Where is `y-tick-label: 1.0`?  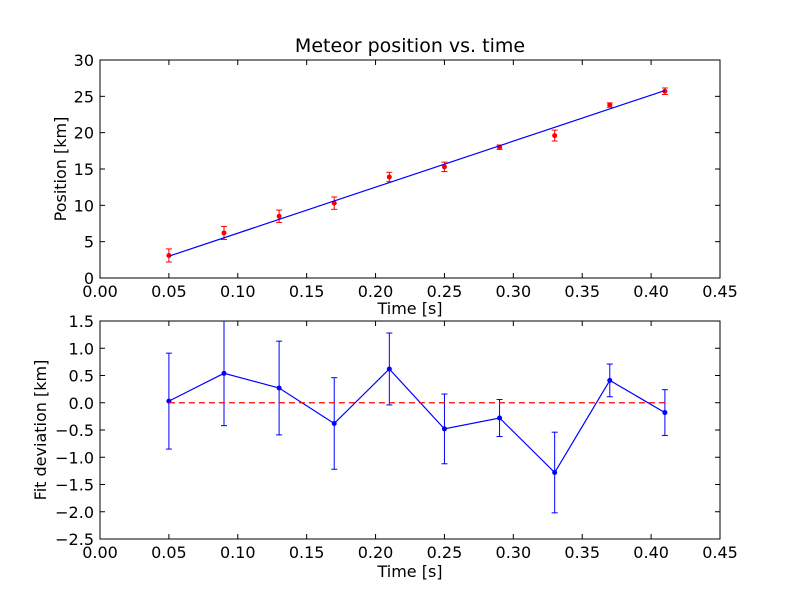
y-tick-label: 1.0 is located at coordinates (81, 348).